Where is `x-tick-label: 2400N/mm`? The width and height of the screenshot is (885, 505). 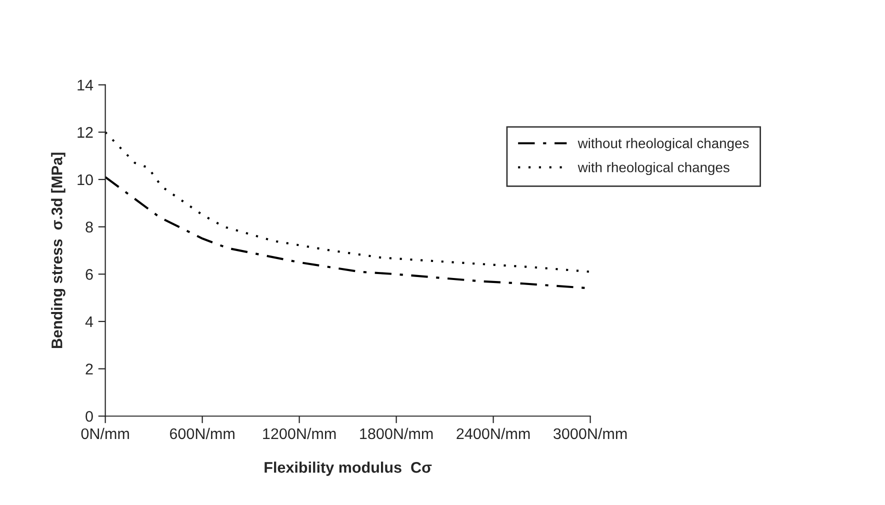
x-tick-label: 2400N/mm is located at coordinates (493, 434).